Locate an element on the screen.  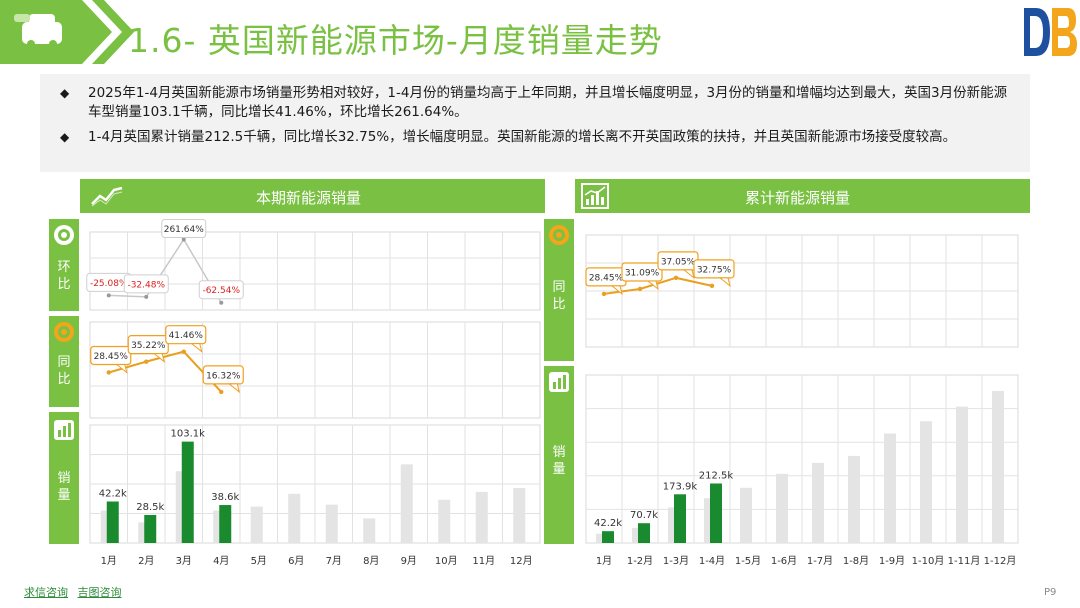
mom-label: 261.64% is located at coordinates (184, 230).